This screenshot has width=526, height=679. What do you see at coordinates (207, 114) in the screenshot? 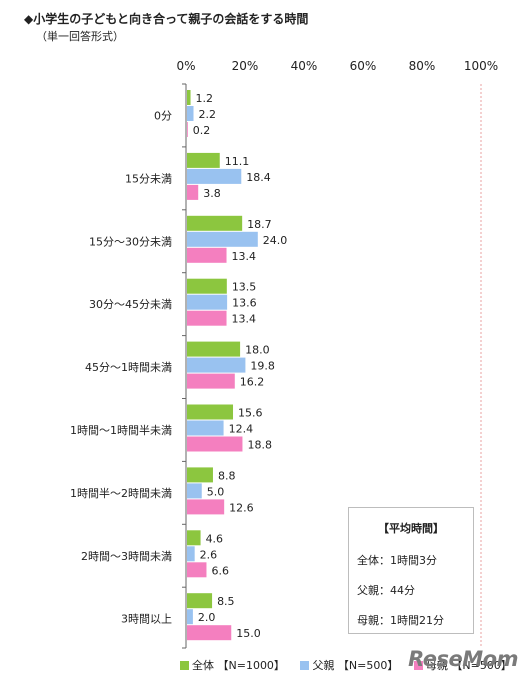
I see `data-label-father: 2.2` at bounding box center [207, 114].